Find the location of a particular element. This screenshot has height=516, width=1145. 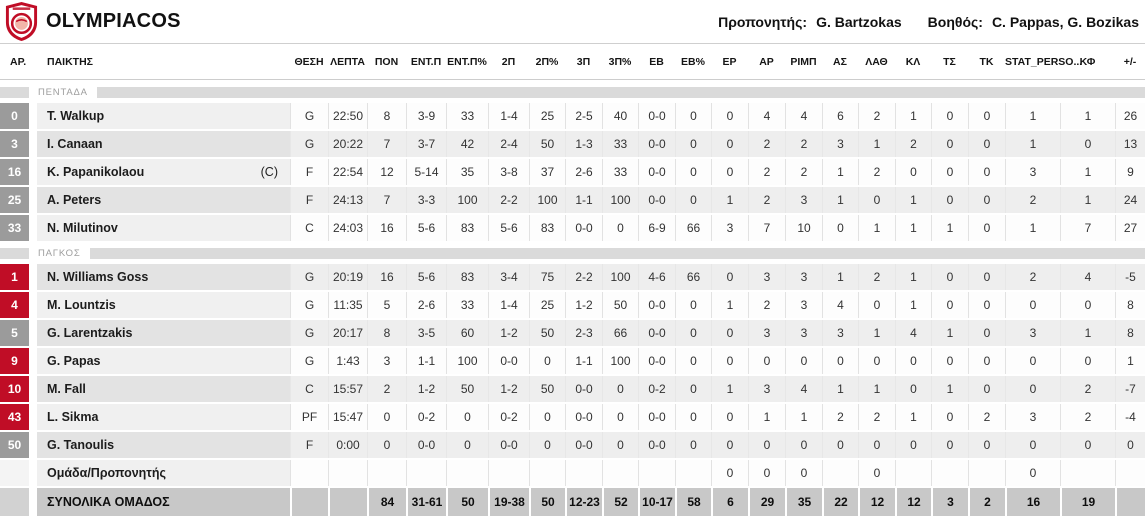

assistant-label: Βοηθός: is located at coordinates (955, 21).